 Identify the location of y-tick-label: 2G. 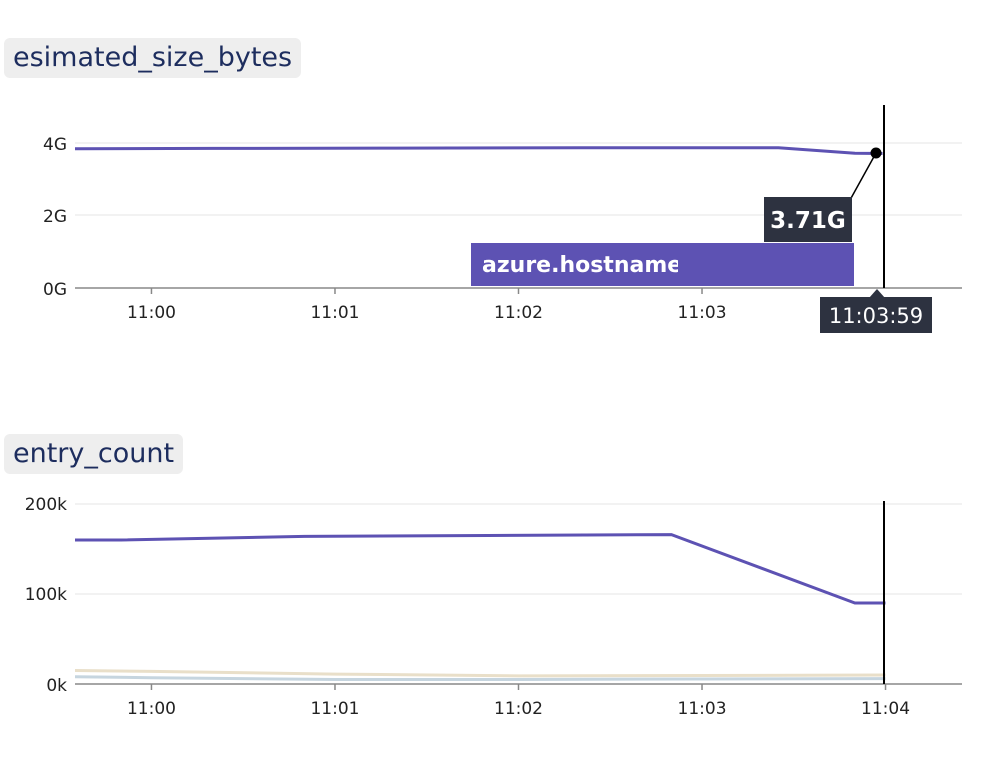
(55, 217).